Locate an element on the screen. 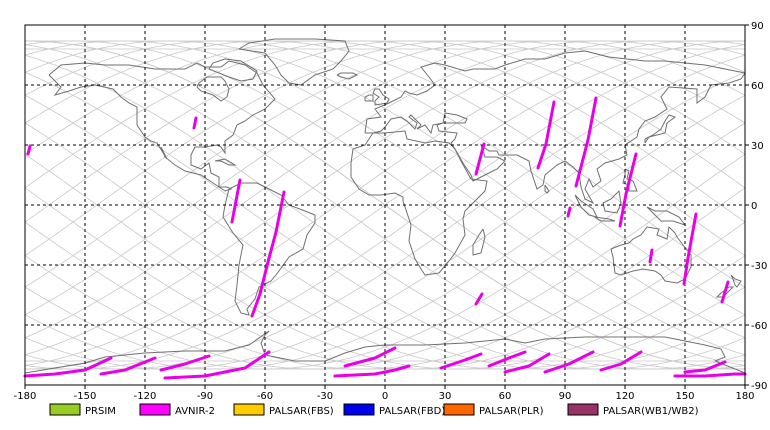 The width and height of the screenshot is (770, 430). legend-label: PRSIM is located at coordinates (100, 411).